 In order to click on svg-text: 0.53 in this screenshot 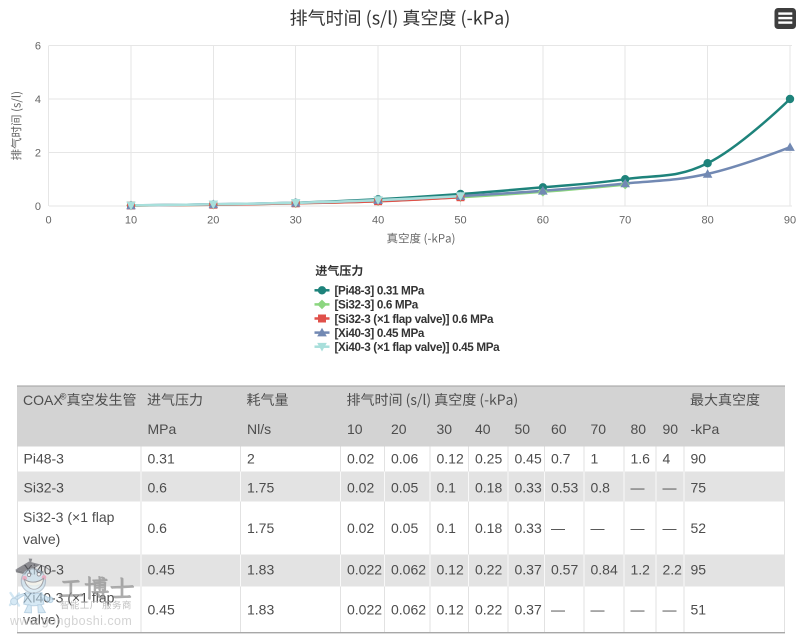, I will do `click(564, 487)`.